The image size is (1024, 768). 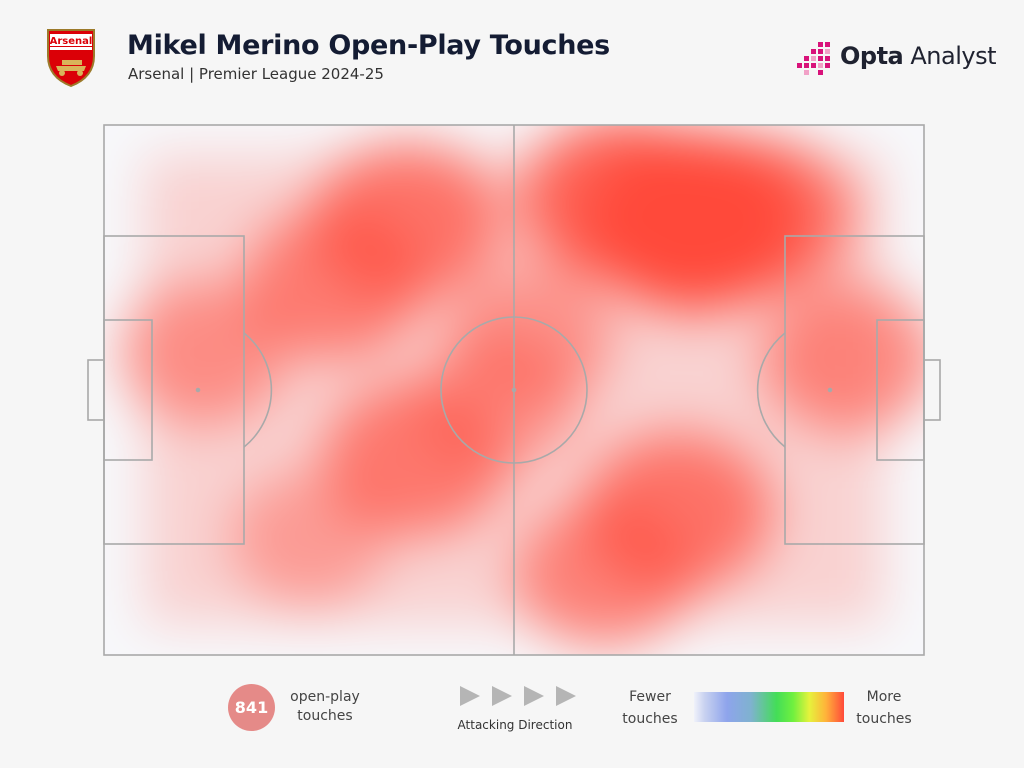 I want to click on brand-bold: Opta, so click(x=872, y=56).